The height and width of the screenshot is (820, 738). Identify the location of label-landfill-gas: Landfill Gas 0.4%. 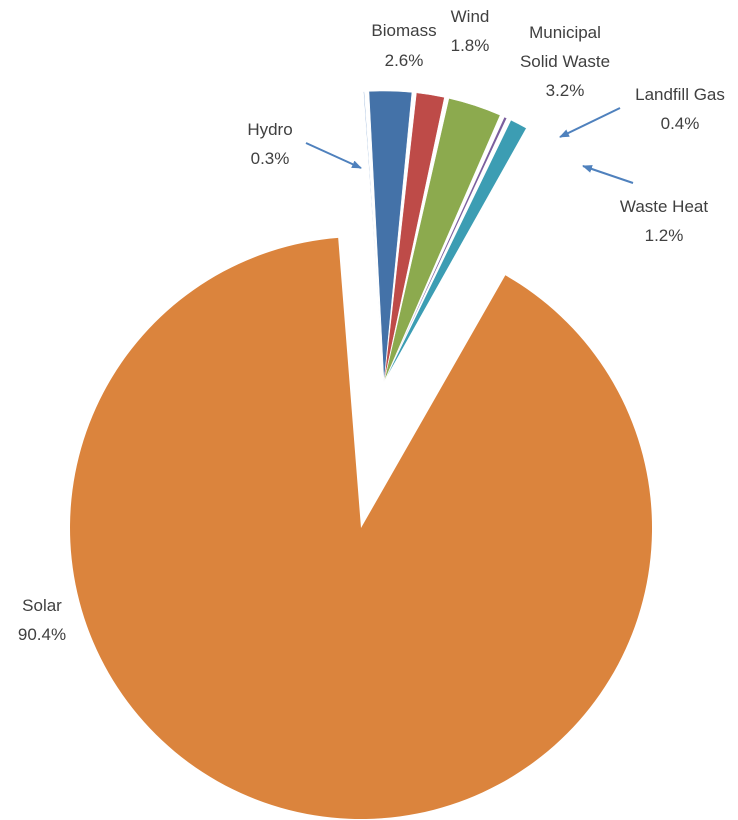
(680, 109).